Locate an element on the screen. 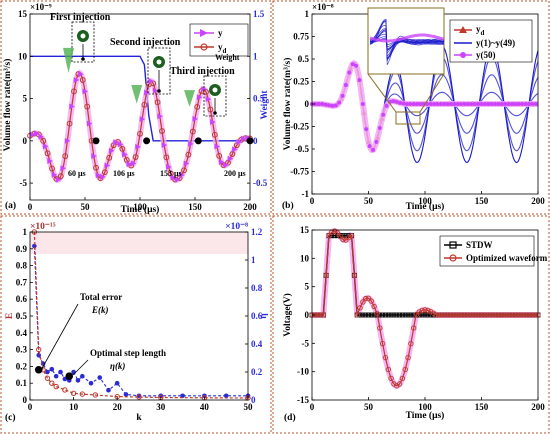 This screenshot has width=550, height=434. series-eta-line is located at coordinates (140, 321).